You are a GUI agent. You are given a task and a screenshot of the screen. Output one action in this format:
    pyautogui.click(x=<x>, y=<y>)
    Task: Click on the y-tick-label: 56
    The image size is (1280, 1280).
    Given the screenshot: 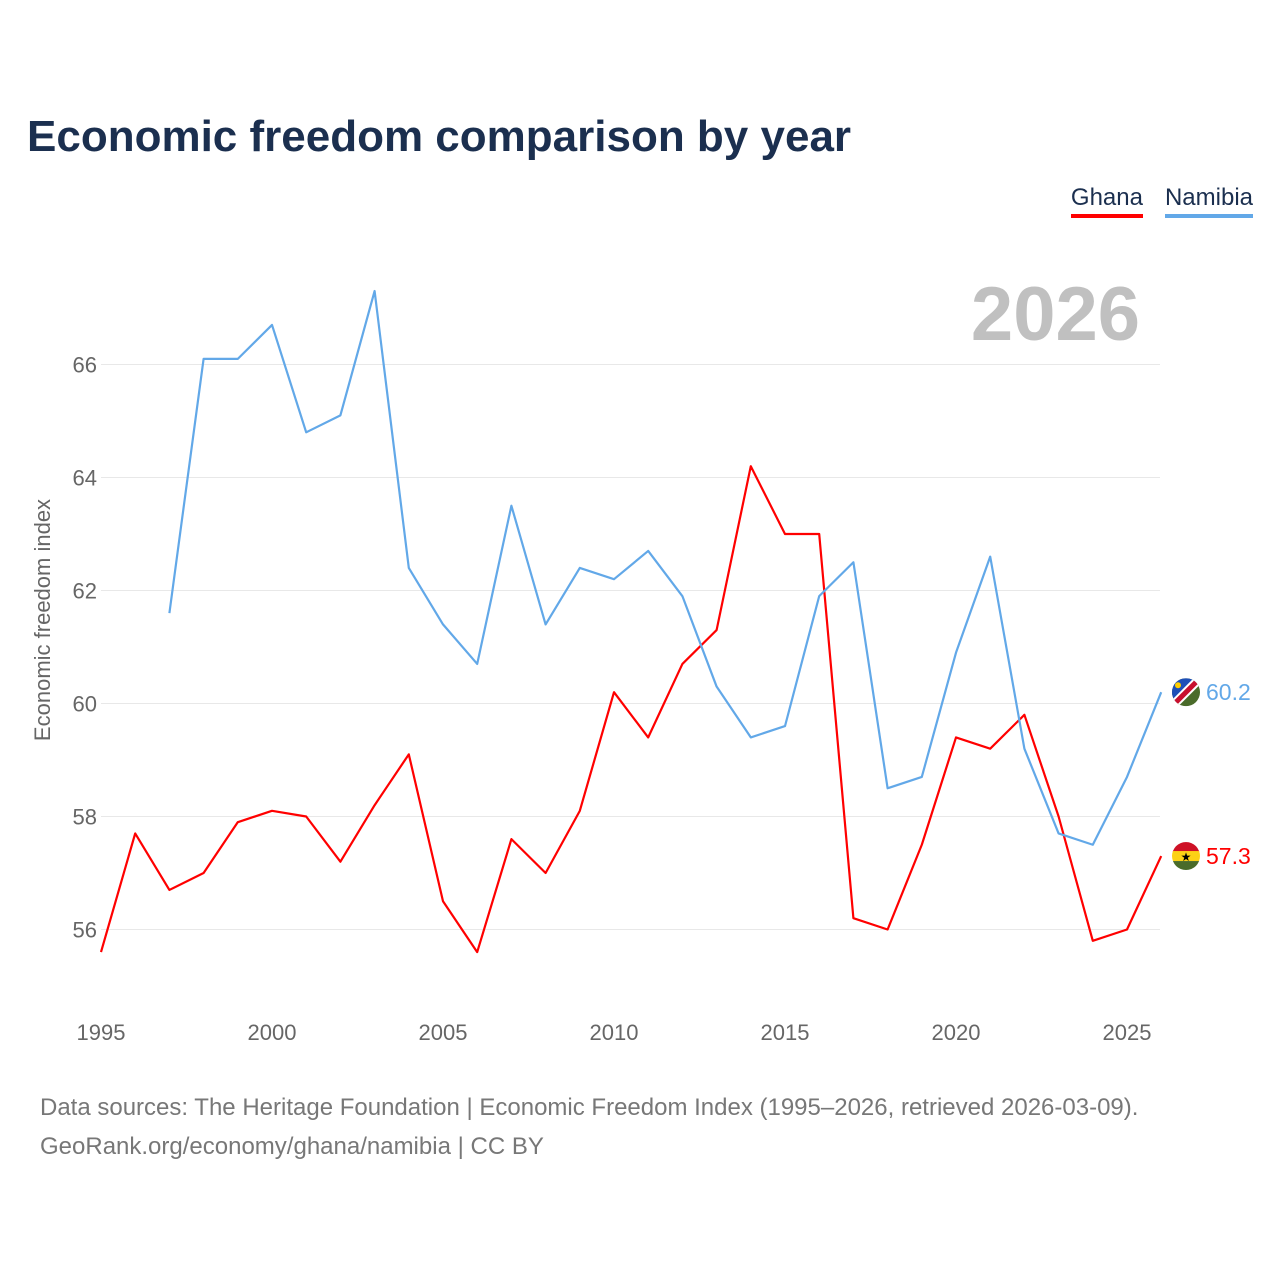 What is the action you would take?
    pyautogui.click(x=85, y=930)
    